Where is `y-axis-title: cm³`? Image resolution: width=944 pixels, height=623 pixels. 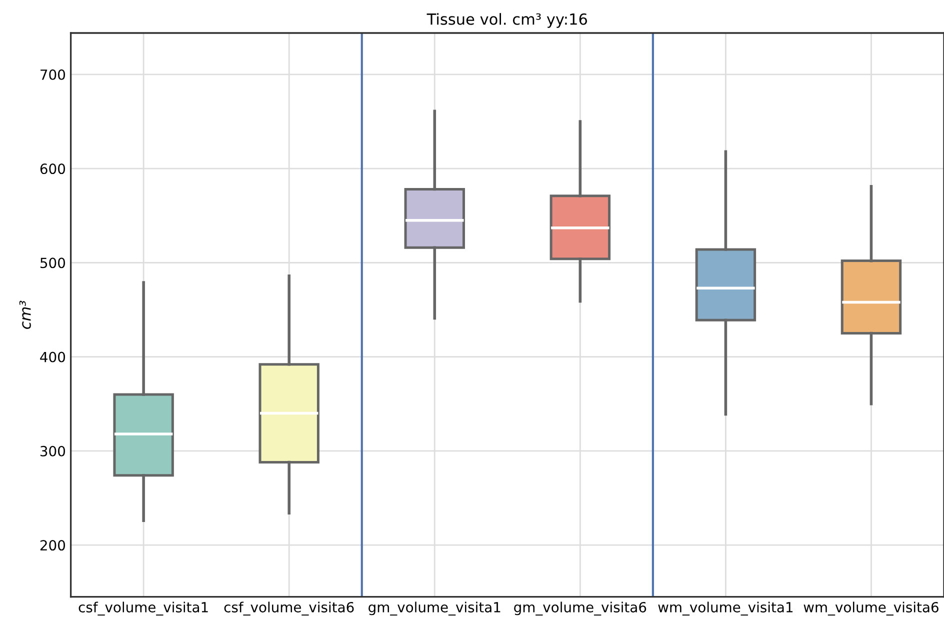 y-axis-title: cm³ is located at coordinates (25, 314).